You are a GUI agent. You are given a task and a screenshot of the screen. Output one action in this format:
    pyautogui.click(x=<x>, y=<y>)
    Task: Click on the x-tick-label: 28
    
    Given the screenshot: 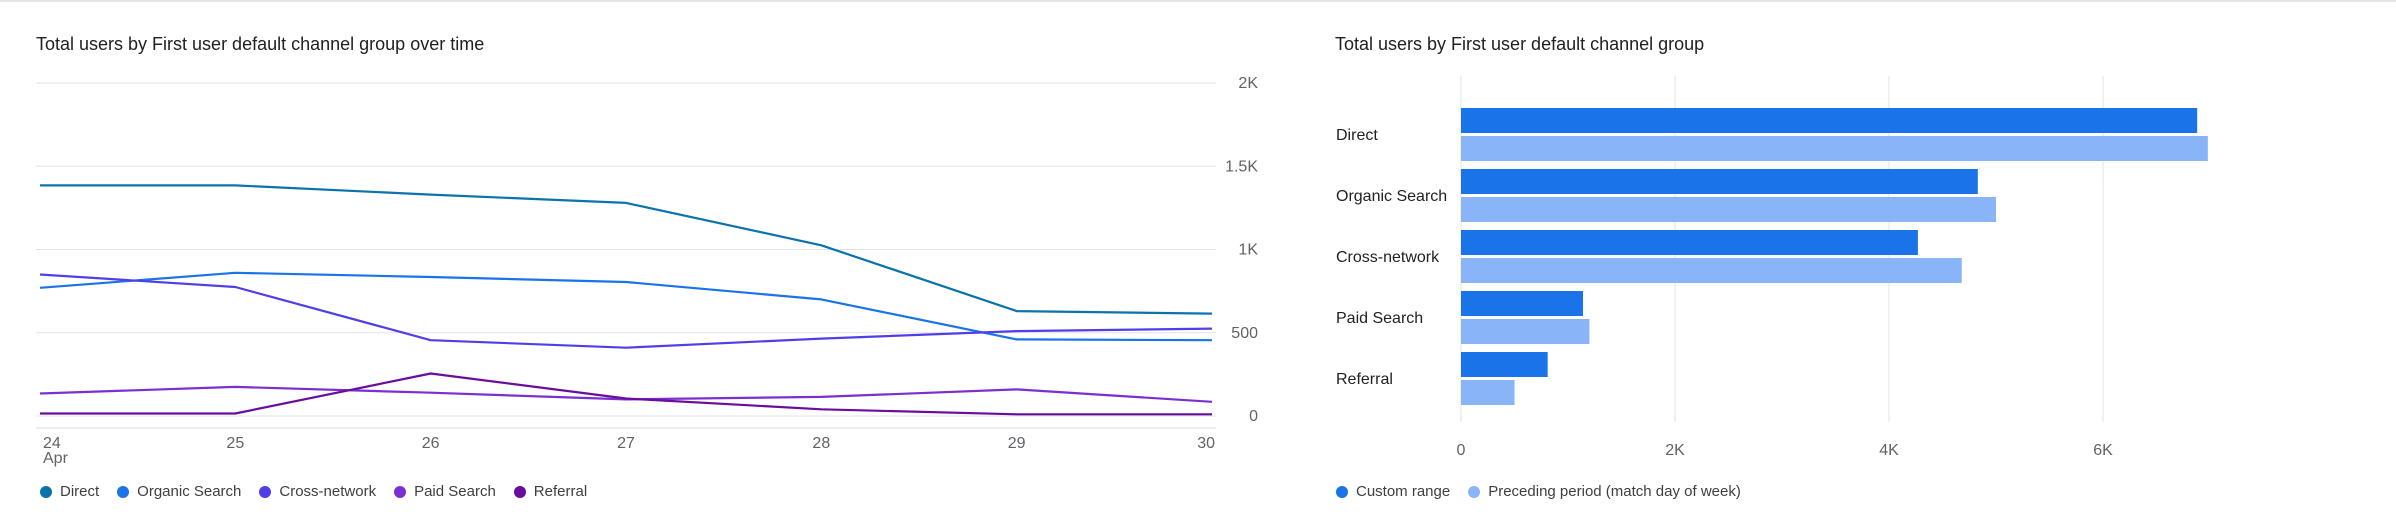 What is the action you would take?
    pyautogui.click(x=821, y=443)
    